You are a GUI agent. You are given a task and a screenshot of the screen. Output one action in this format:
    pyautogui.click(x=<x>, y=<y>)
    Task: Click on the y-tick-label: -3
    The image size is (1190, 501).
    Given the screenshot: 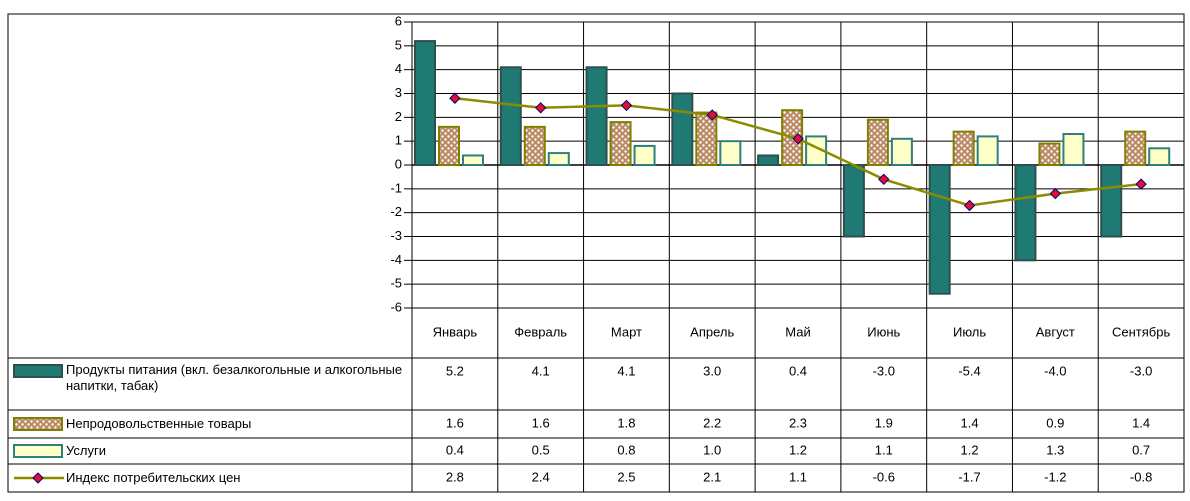 What is the action you would take?
    pyautogui.click(x=396, y=235)
    